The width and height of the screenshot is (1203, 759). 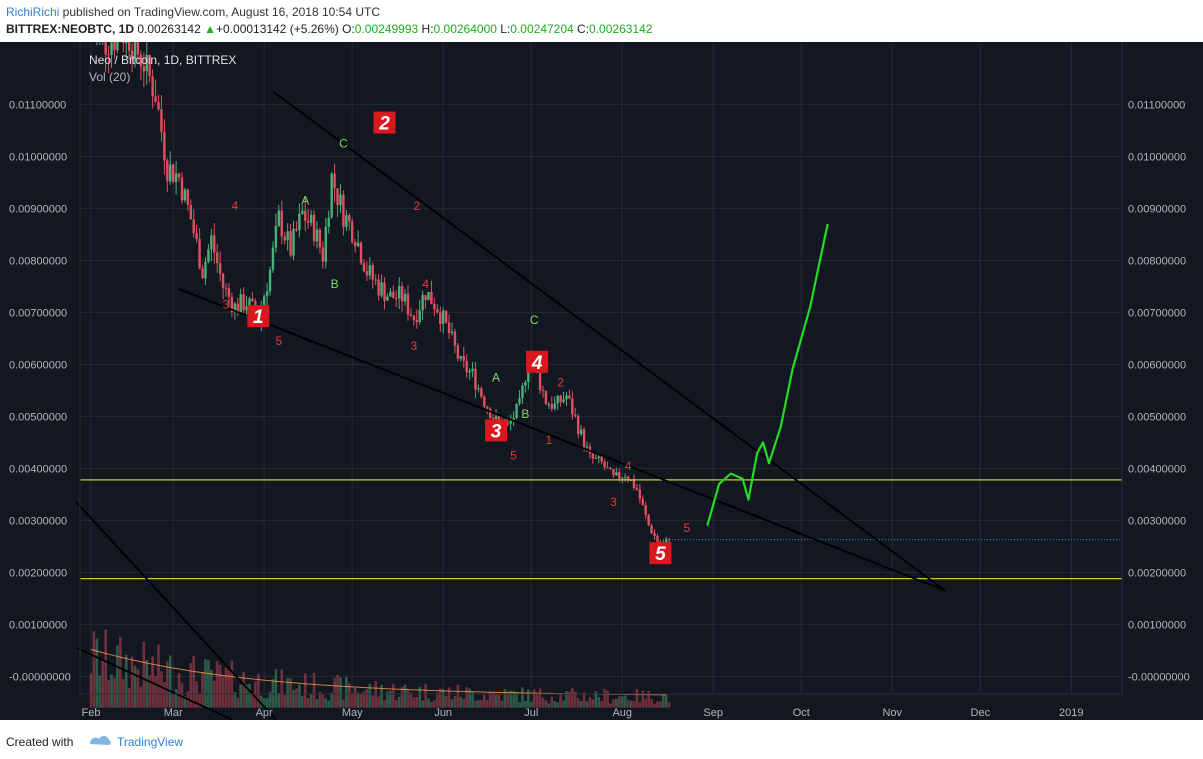 I want to click on x-tick-label: Apr, so click(x=264, y=713).